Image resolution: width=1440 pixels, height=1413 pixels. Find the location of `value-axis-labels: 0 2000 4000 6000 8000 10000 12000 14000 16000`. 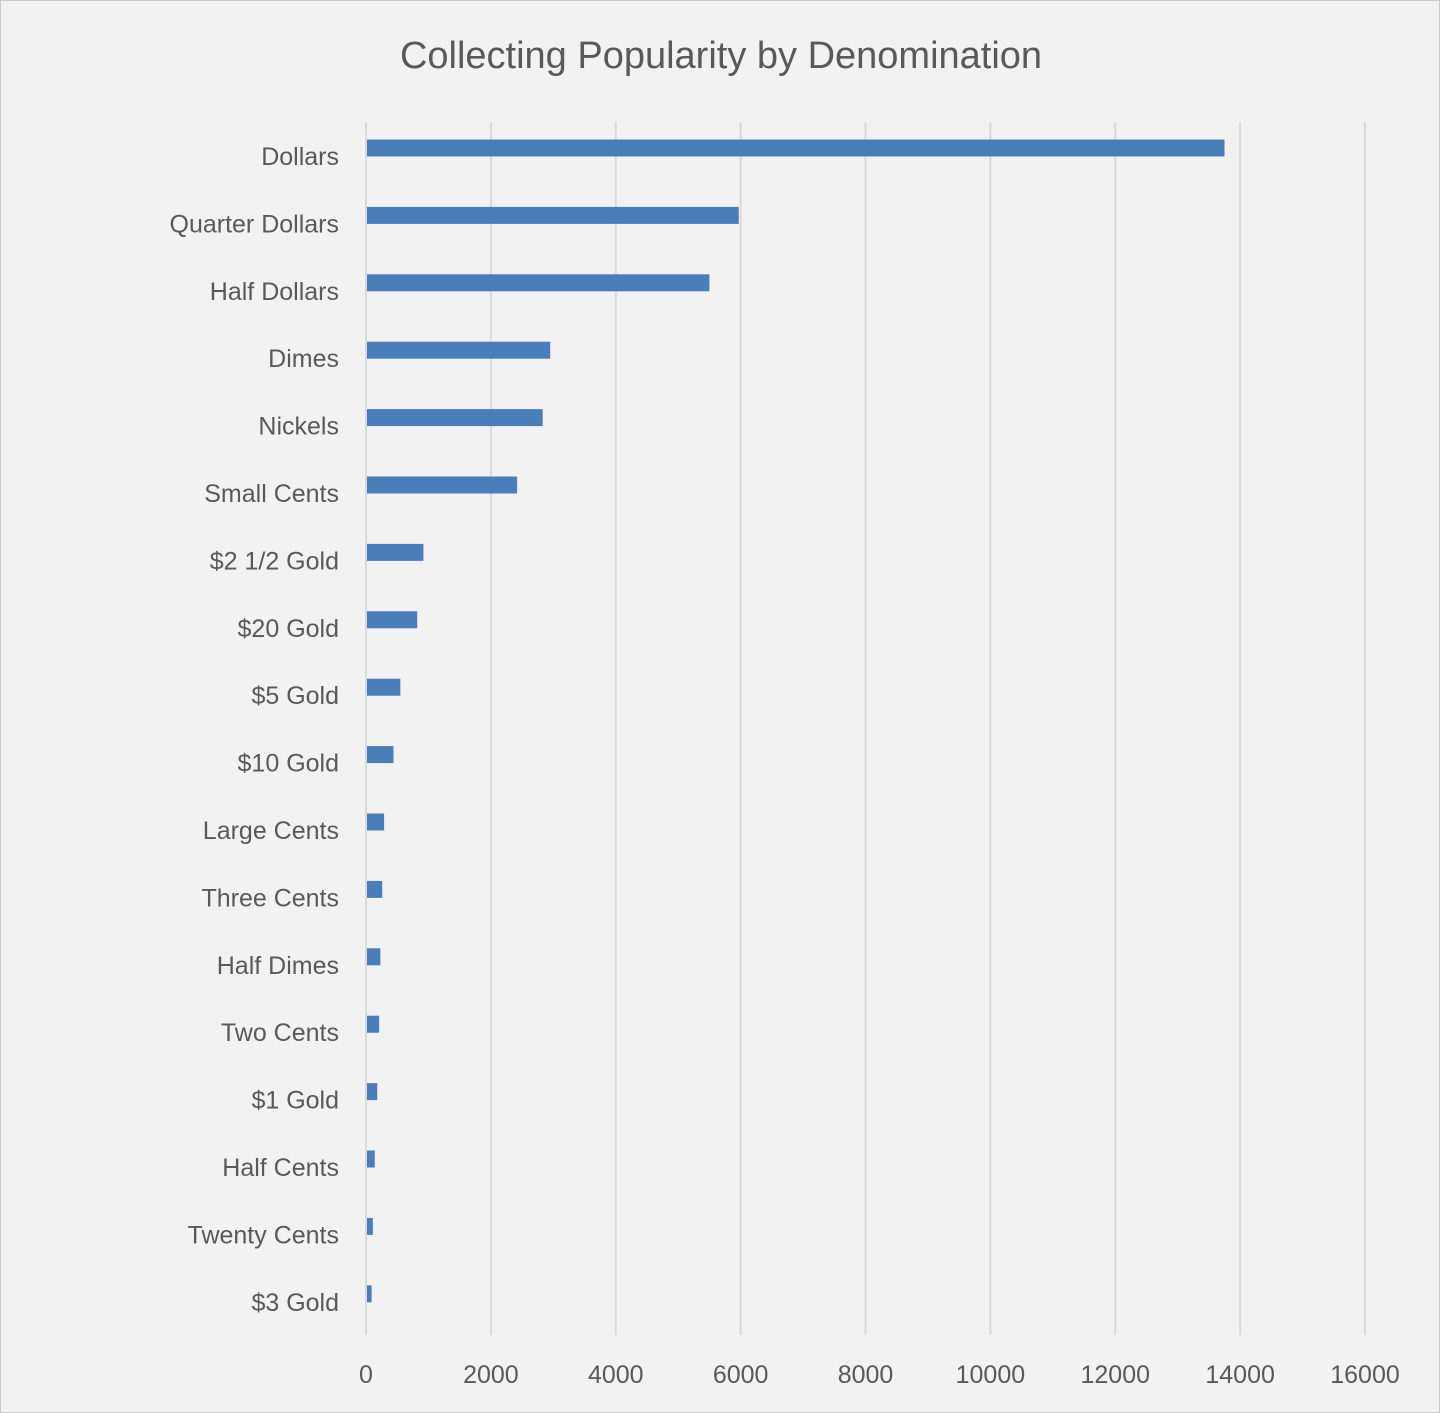

value-axis-labels: 0 2000 4000 6000 8000 10000 12000 14000 16000 is located at coordinates (879, 1375).